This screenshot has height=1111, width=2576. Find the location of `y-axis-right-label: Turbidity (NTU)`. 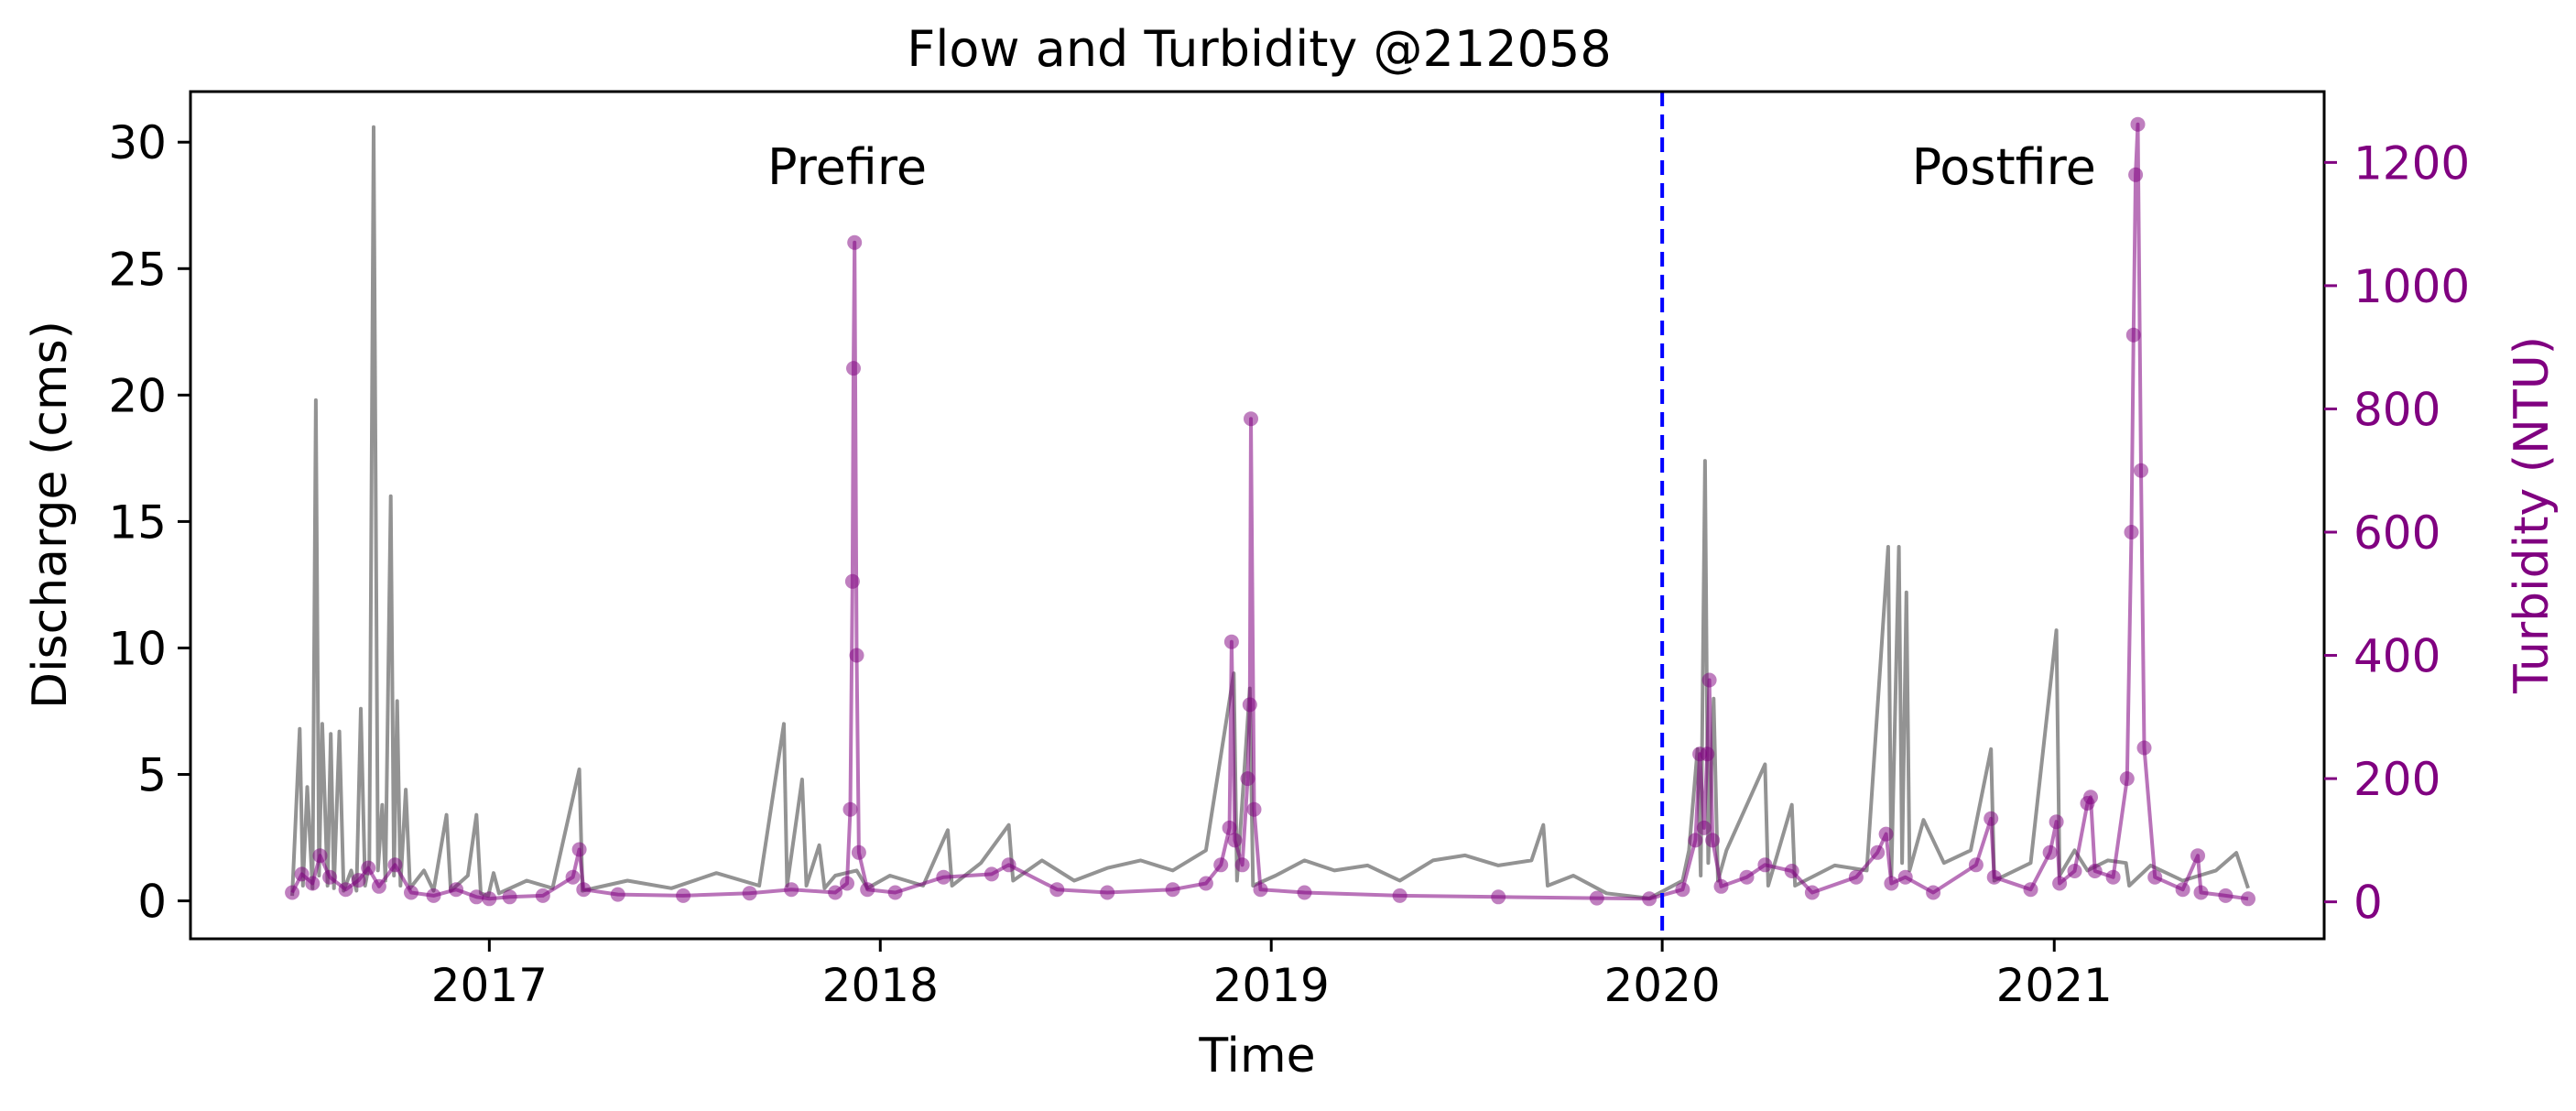

y-axis-right-label: Turbidity (NTU) is located at coordinates (2532, 515).